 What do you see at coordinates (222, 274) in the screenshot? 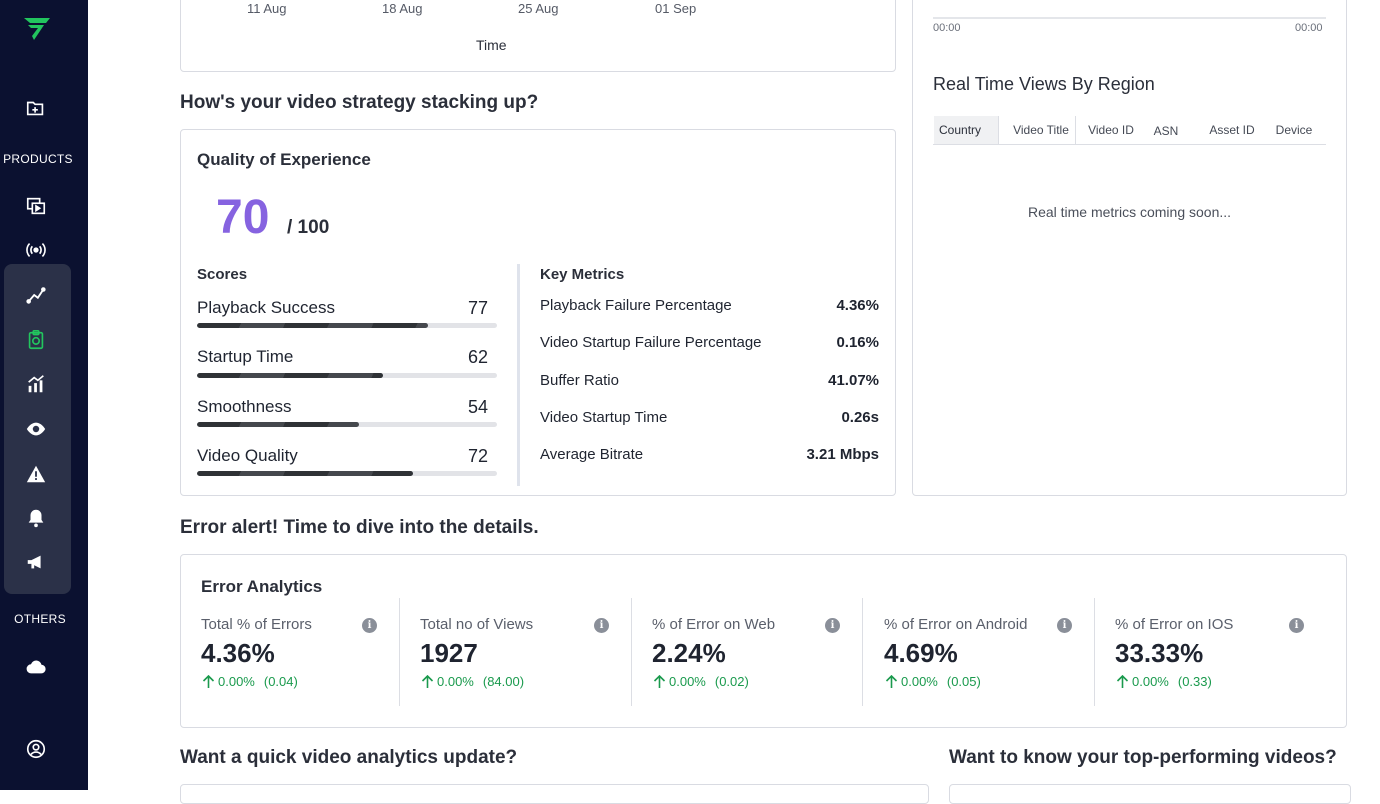
I see `scores-heading: Scores` at bounding box center [222, 274].